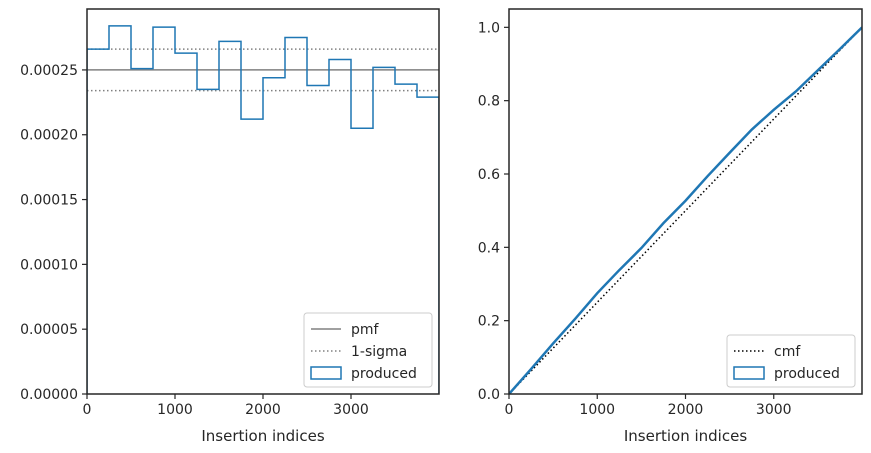 This screenshot has height=453, width=871. Describe the element at coordinates (49, 136) in the screenshot. I see `y-tick-label: 0.00020` at that location.